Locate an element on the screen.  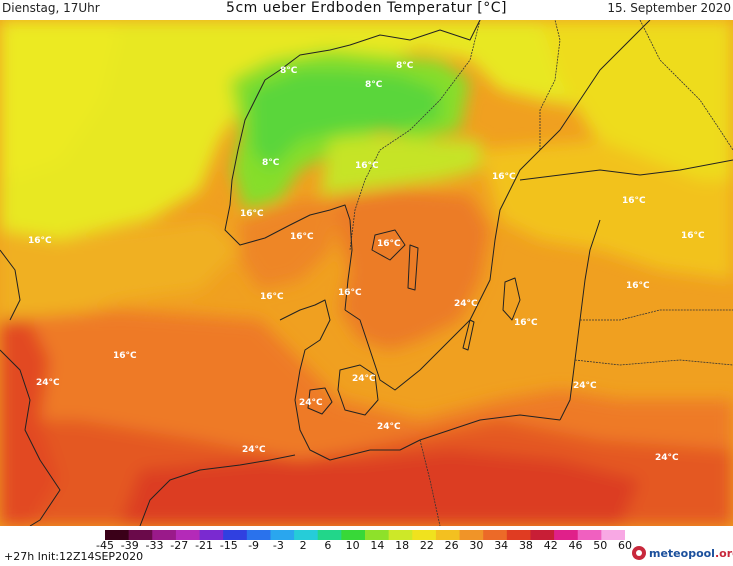
zone-orange-sweden is located at coordinates (410, 270).